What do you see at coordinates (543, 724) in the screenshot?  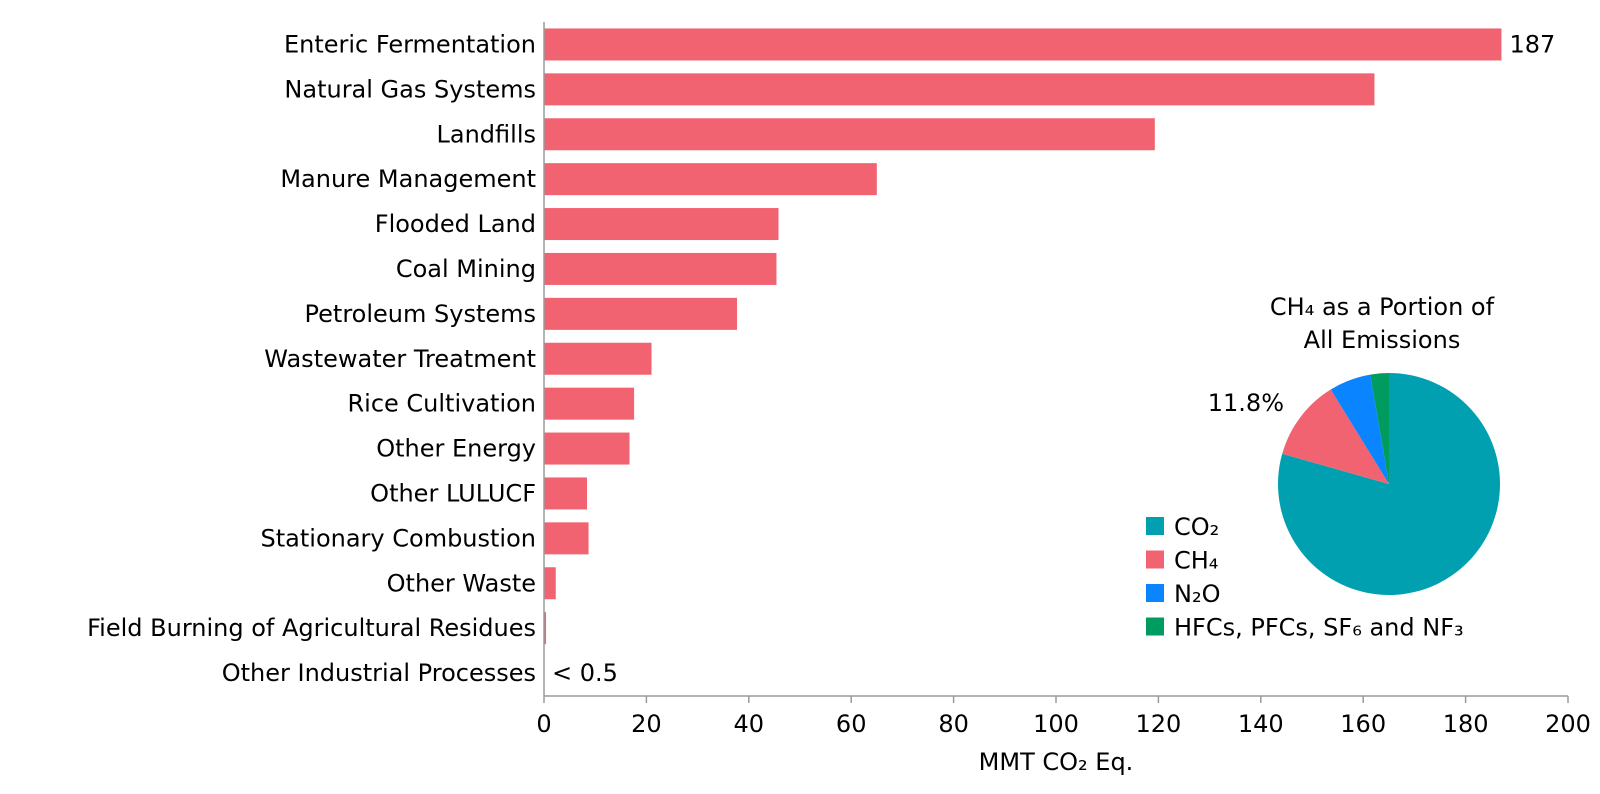 I see `x-tick-label-0: 0` at bounding box center [543, 724].